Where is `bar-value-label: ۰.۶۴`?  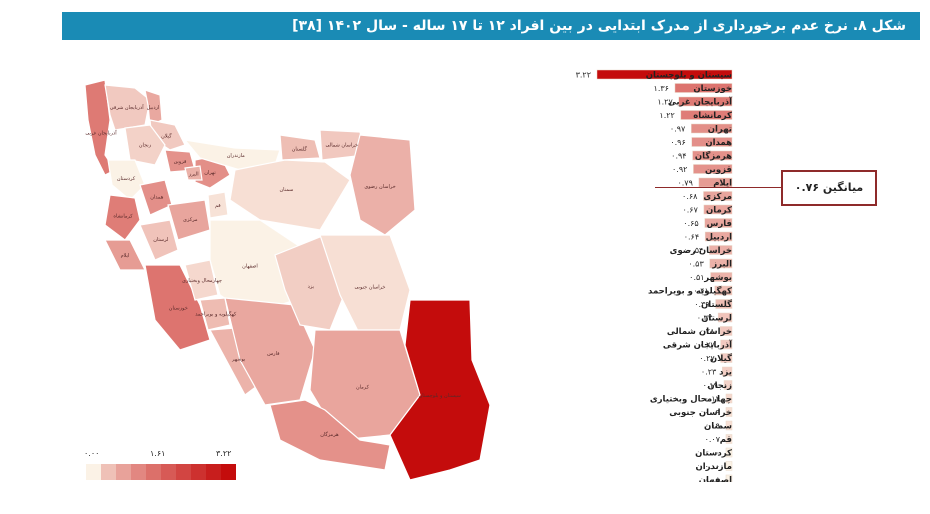 bar-value-label: ۰.۶۴ is located at coordinates (691, 237).